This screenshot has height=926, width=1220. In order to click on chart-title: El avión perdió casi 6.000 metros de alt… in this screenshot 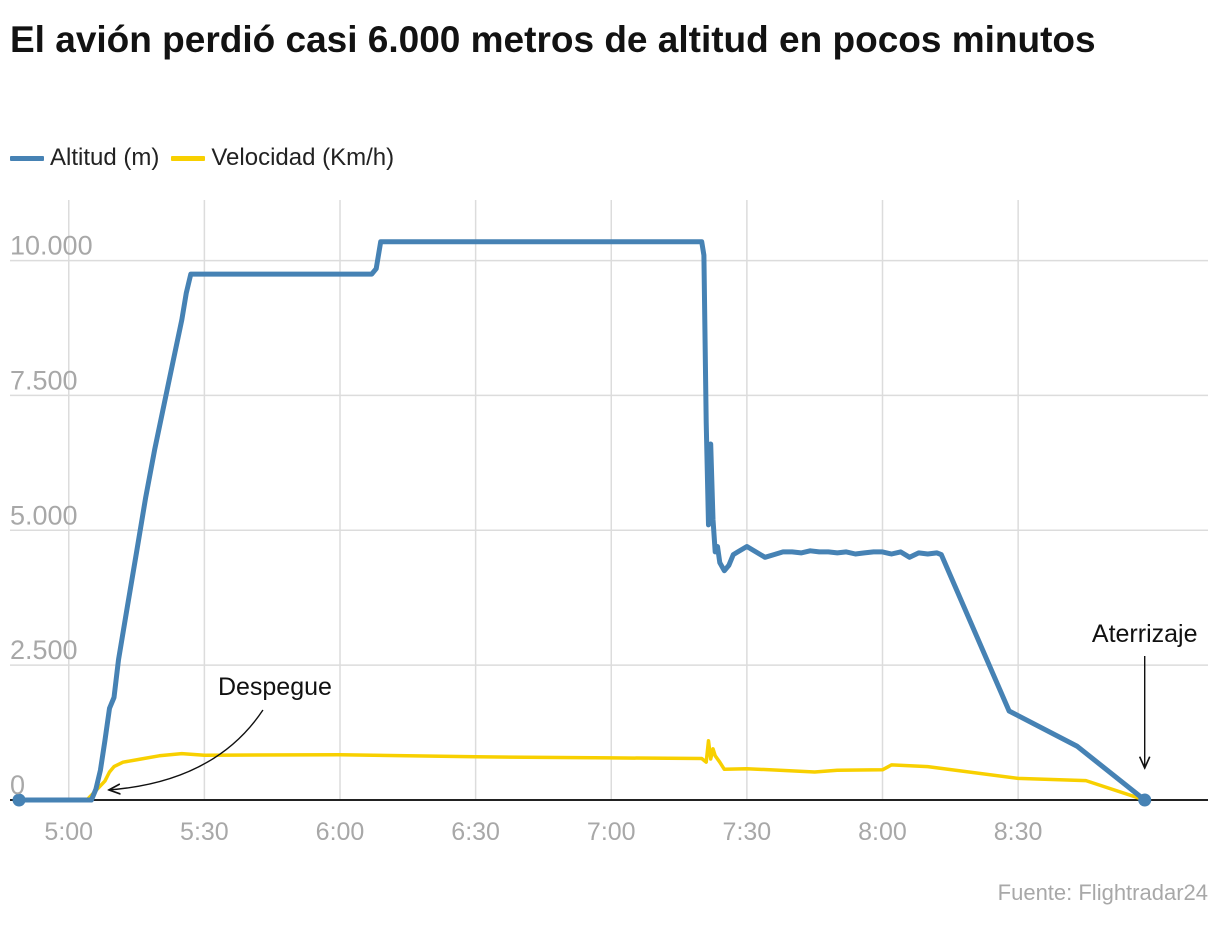, I will do `click(553, 39)`.